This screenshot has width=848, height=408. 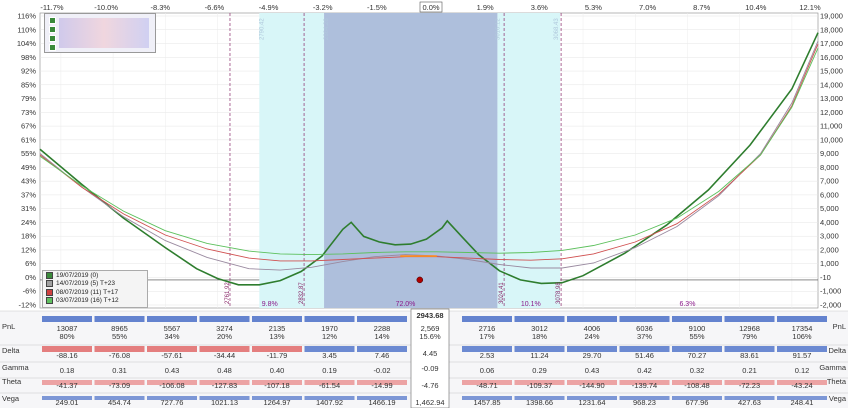 What do you see at coordinates (830, 291) in the screenshot?
I see `y-tick-right: -1,000` at bounding box center [830, 291].